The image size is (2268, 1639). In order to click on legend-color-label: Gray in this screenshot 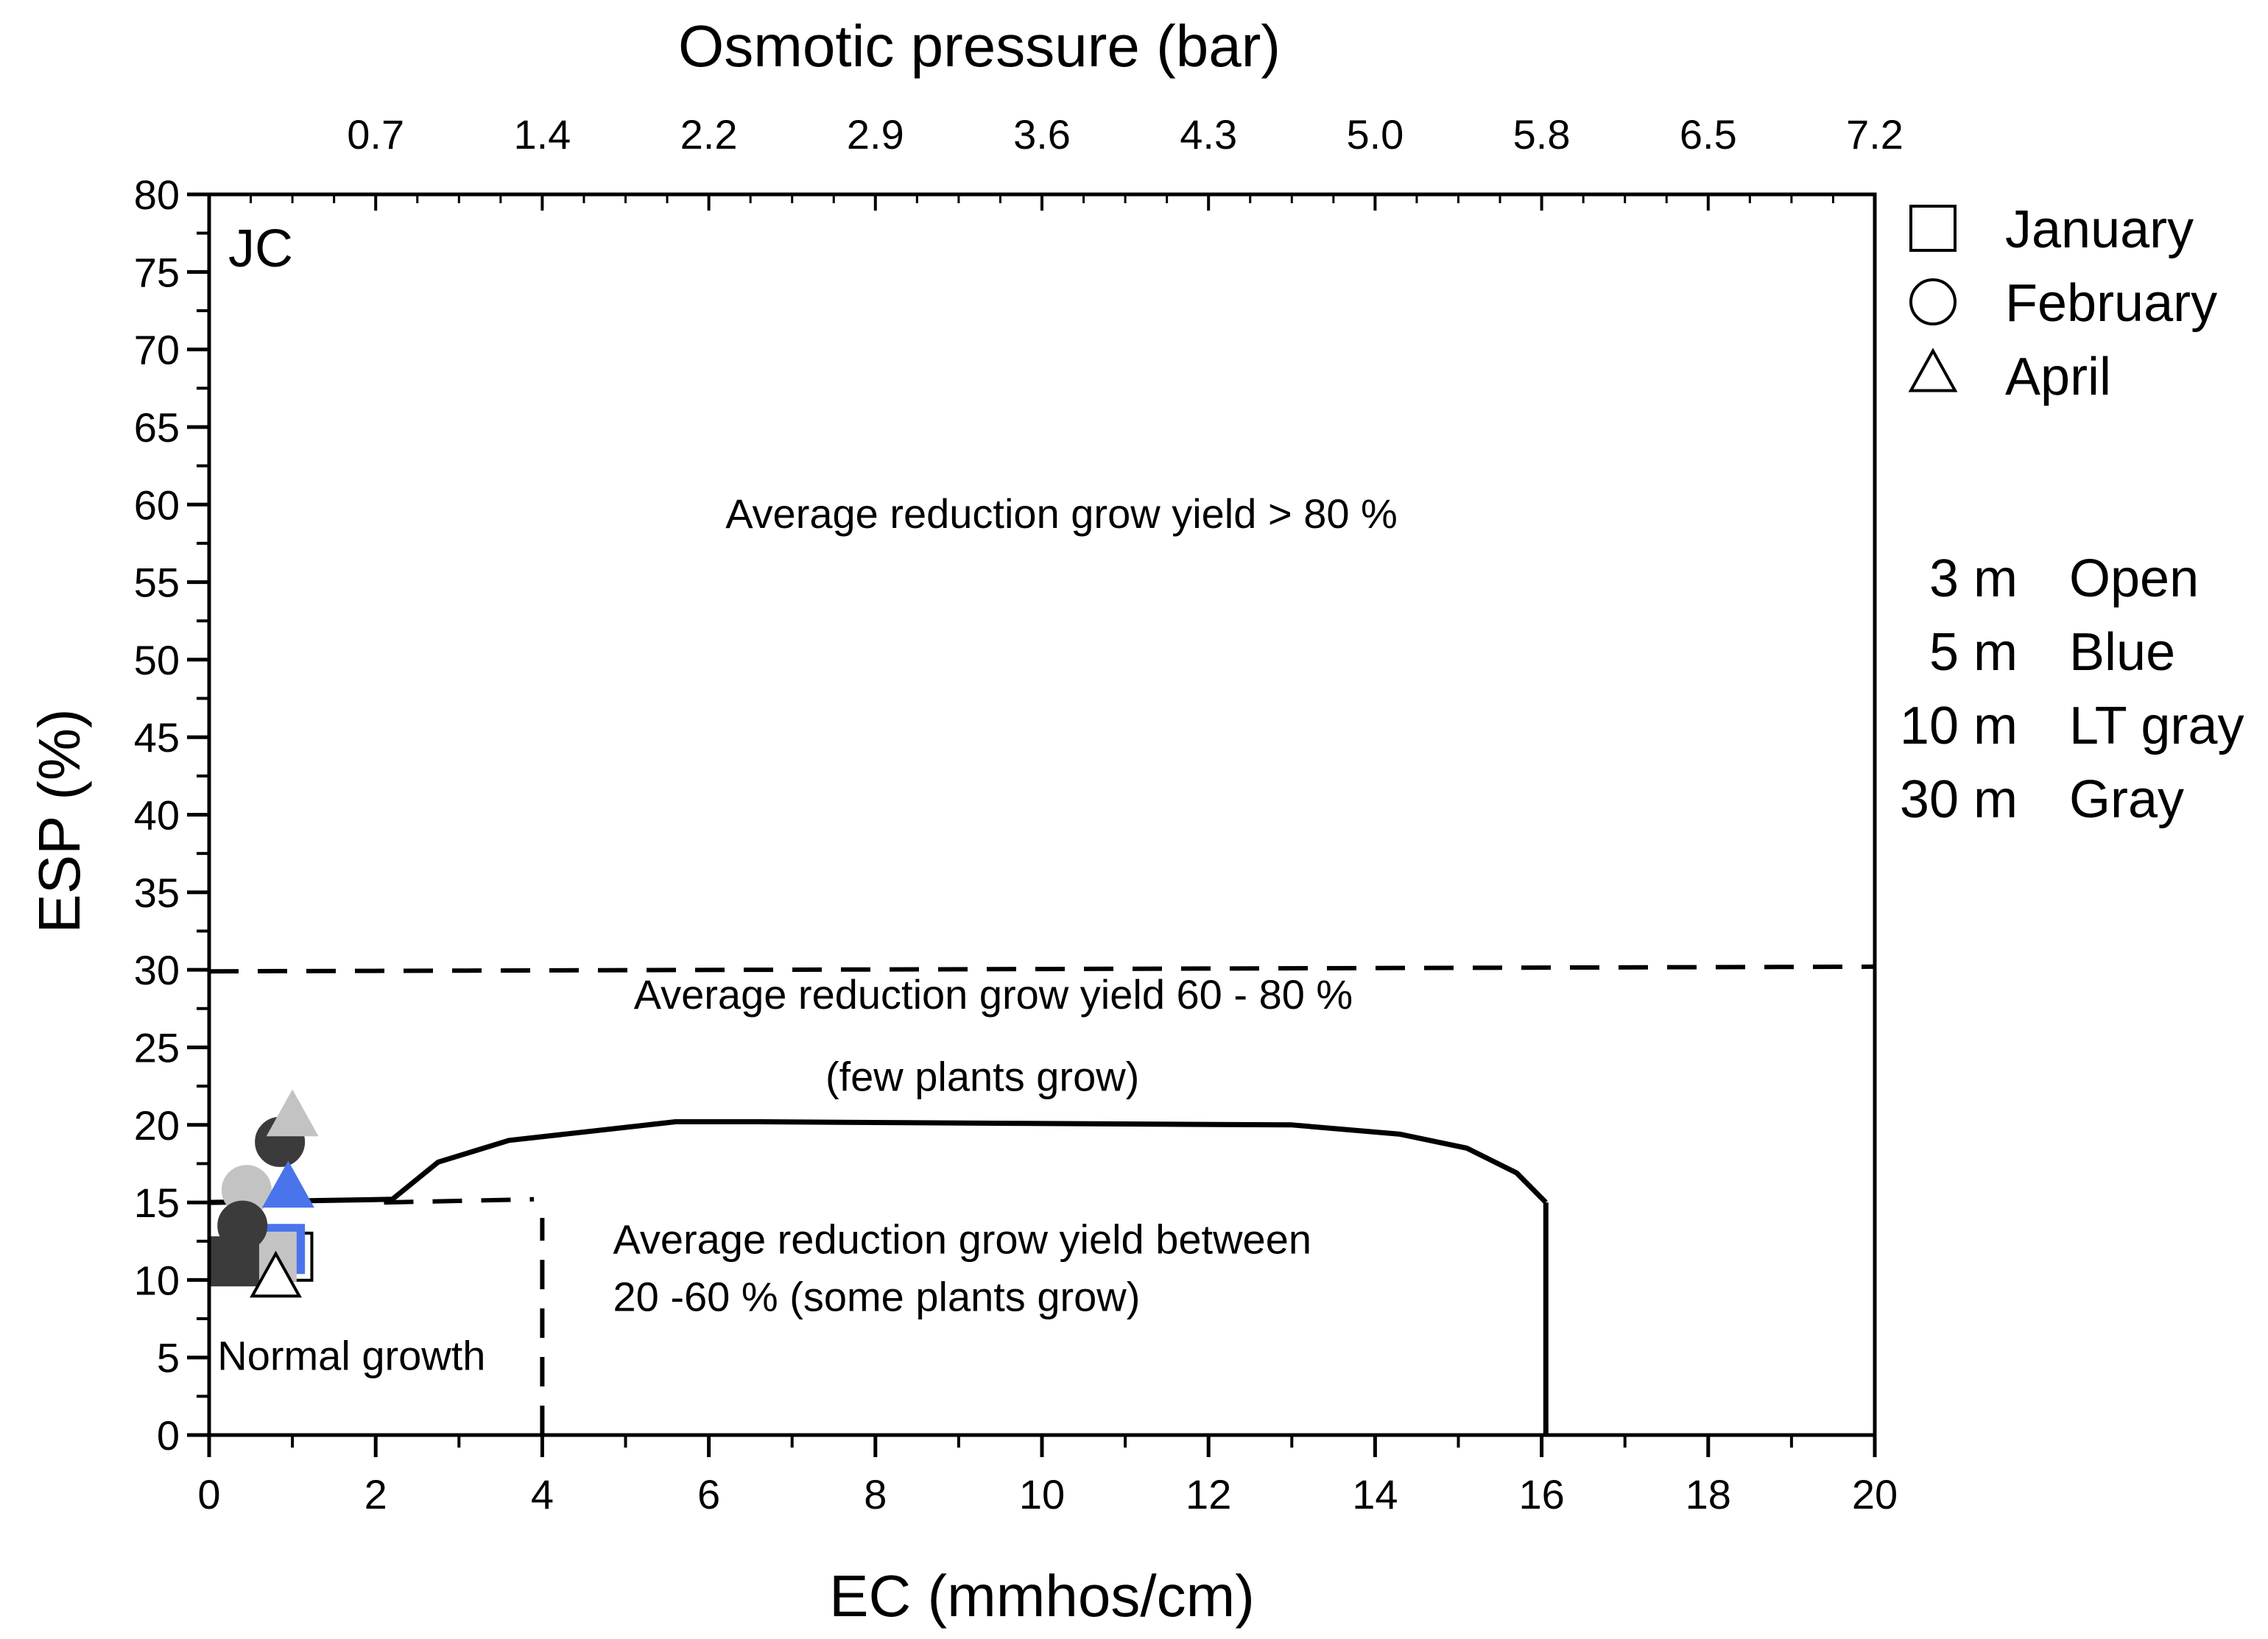, I will do `click(2126, 799)`.